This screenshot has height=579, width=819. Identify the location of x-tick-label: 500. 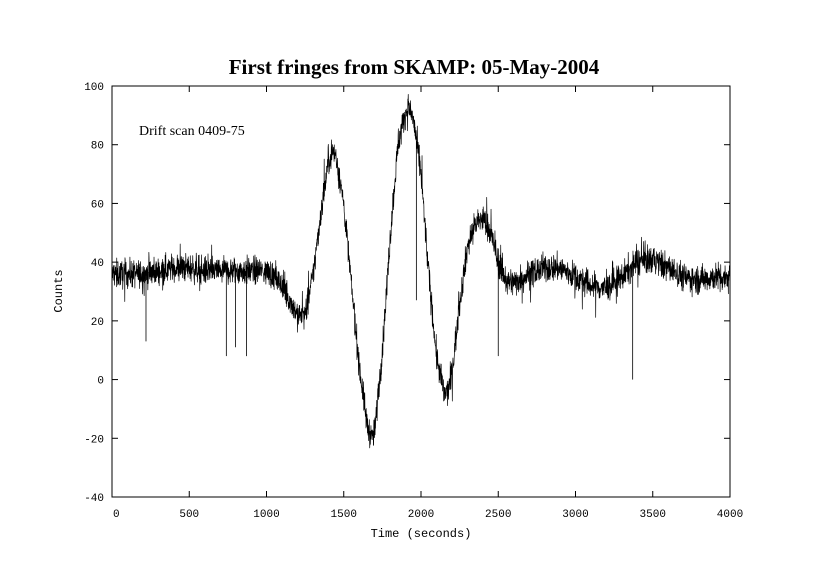
(189, 515).